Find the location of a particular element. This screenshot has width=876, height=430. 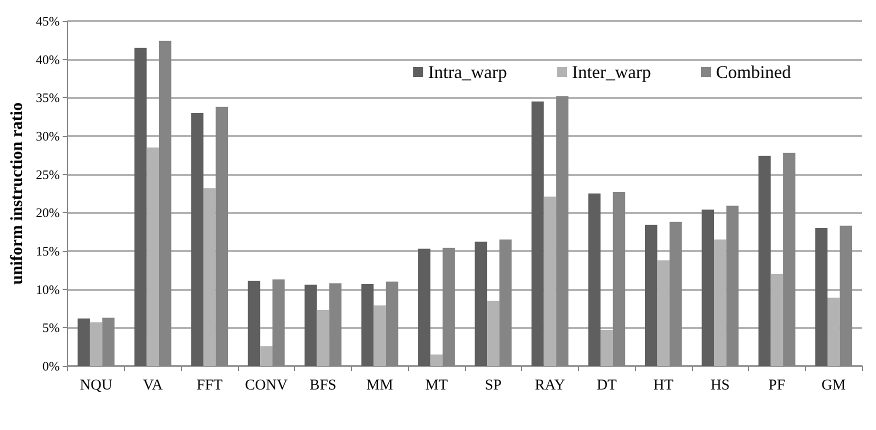

y-tick-label: 5% is located at coordinates (51, 328).